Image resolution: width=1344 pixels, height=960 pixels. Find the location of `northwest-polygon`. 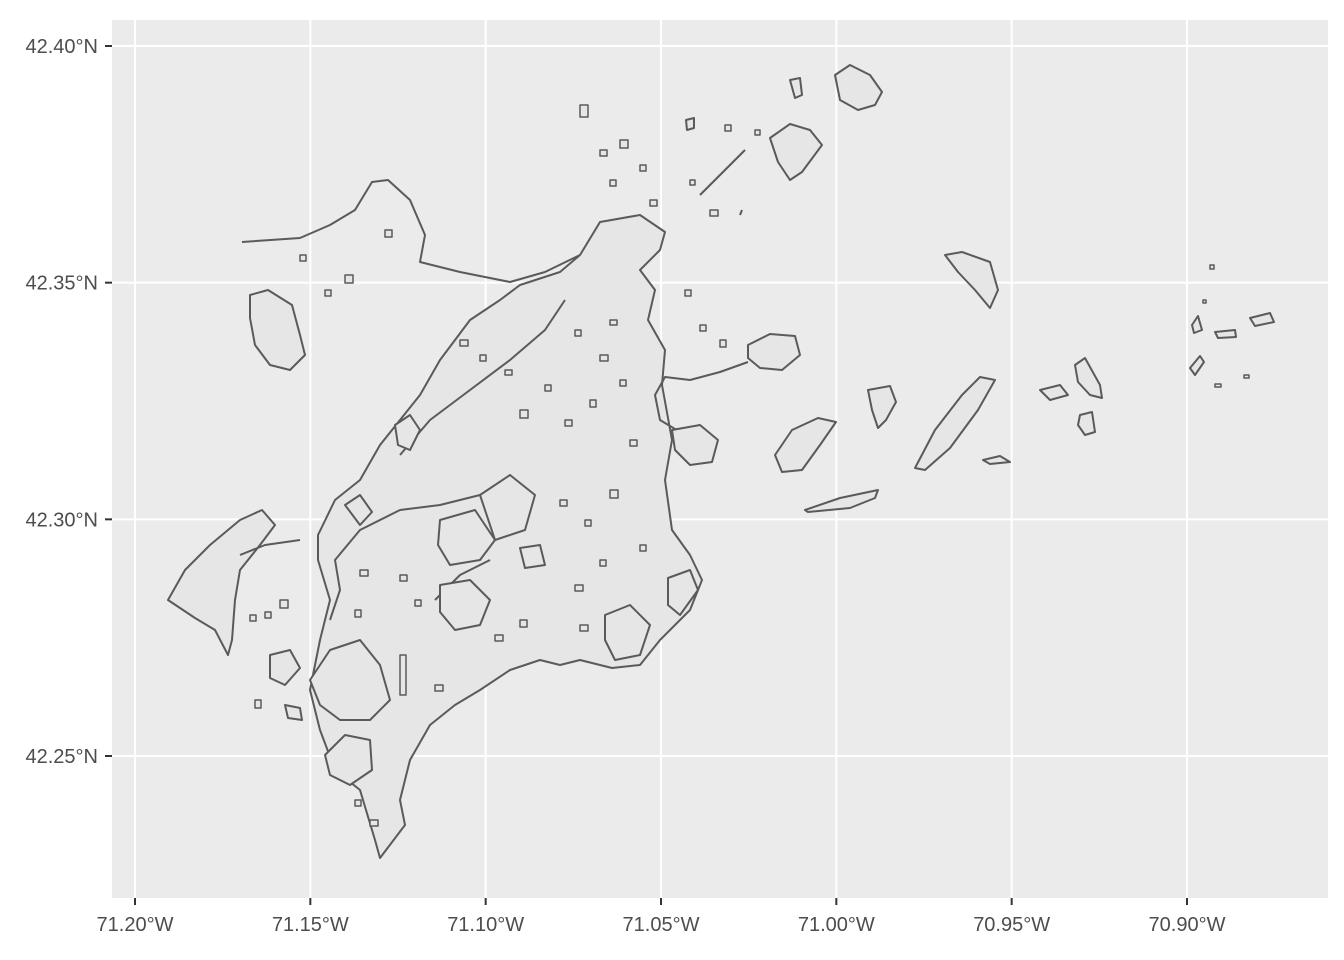

northwest-polygon is located at coordinates (277, 330).